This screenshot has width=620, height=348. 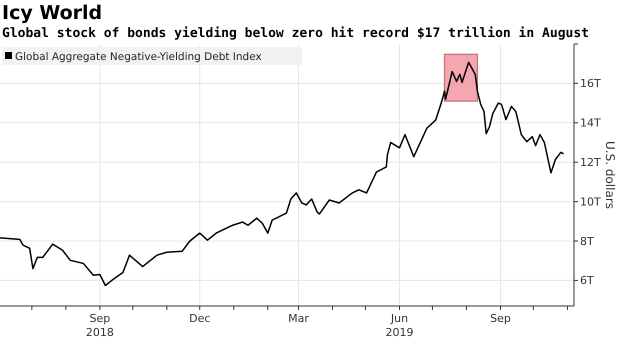 I want to click on x-tick-label: Dec, so click(x=199, y=318).